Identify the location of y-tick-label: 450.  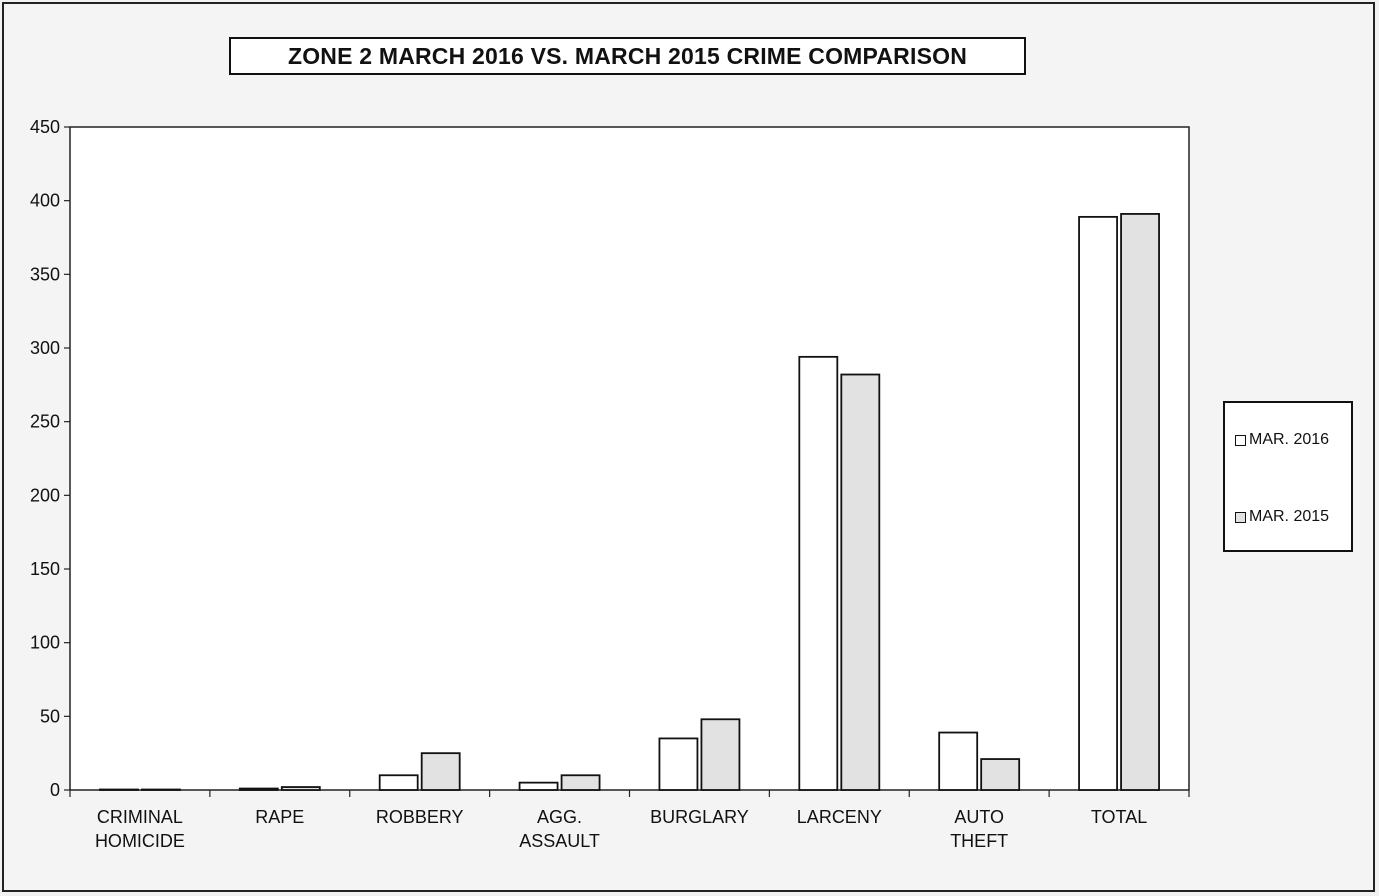
(45, 127).